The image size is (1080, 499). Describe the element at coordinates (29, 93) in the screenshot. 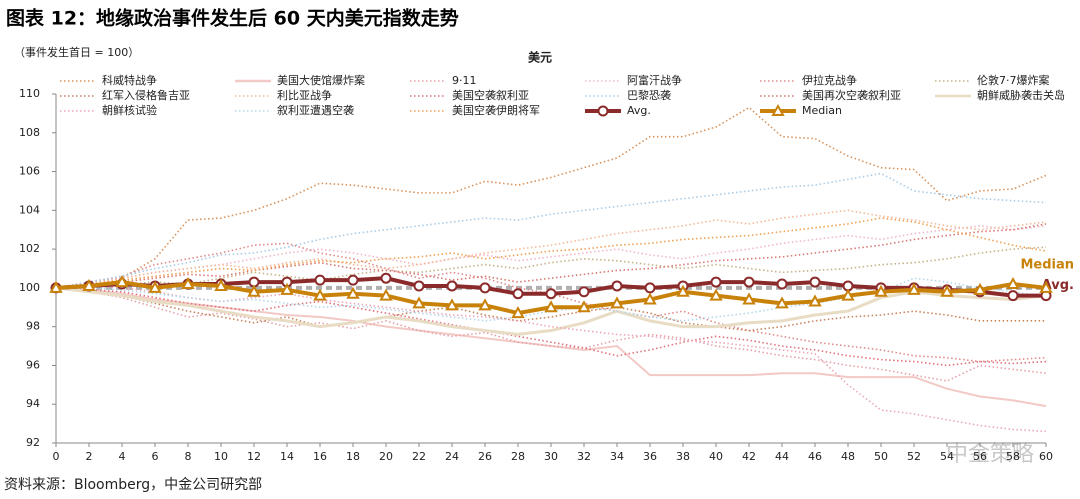

I see `y-tick-label: 110` at that location.